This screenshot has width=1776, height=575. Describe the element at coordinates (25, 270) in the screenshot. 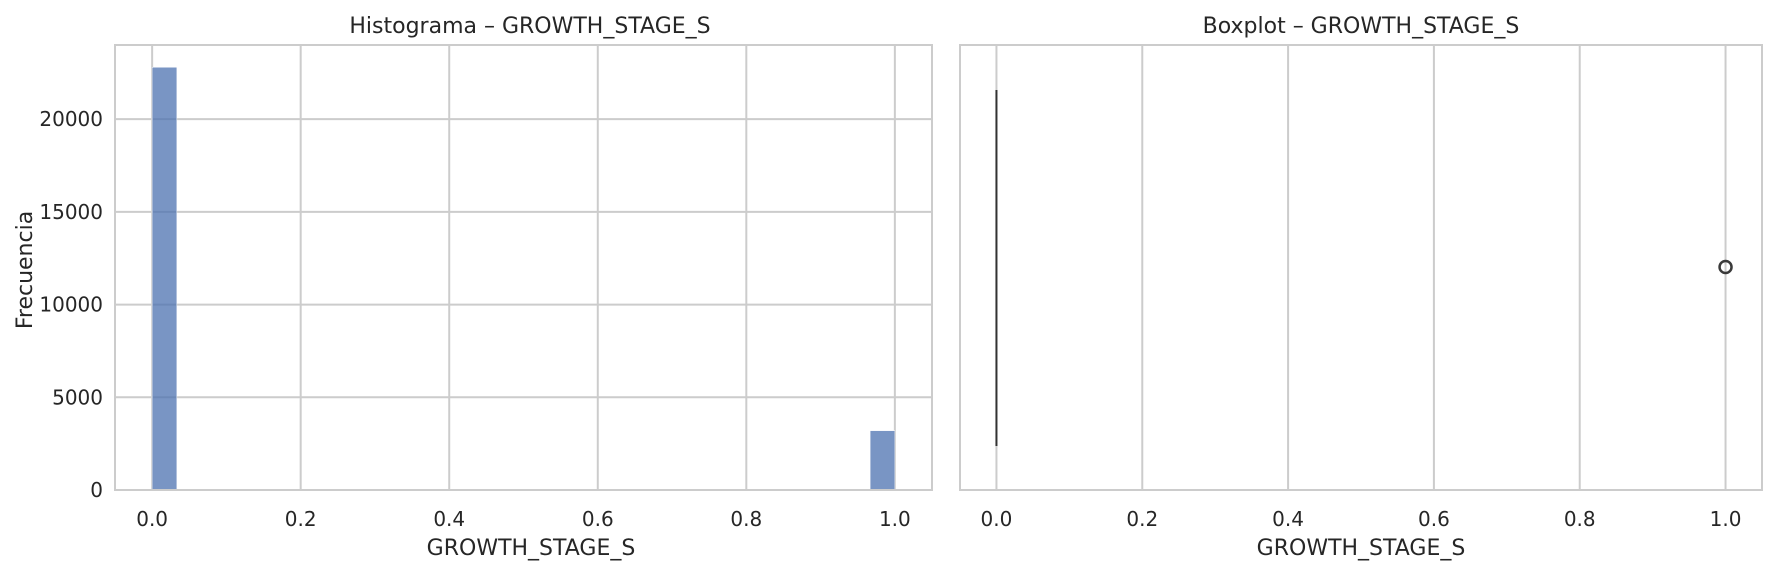

I see `histogram-y-axis-label: Frecuencia` at that location.